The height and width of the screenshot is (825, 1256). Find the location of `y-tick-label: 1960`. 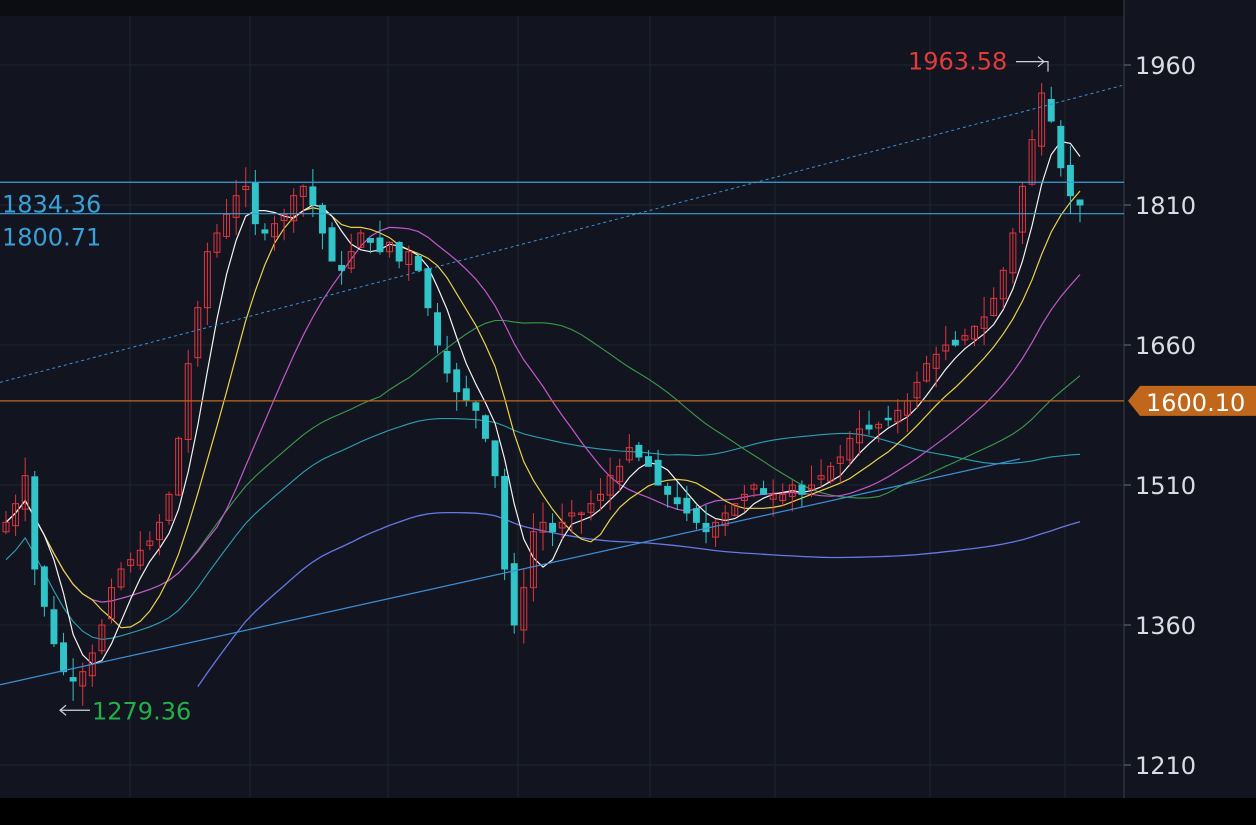

y-tick-label: 1960 is located at coordinates (1165, 66).